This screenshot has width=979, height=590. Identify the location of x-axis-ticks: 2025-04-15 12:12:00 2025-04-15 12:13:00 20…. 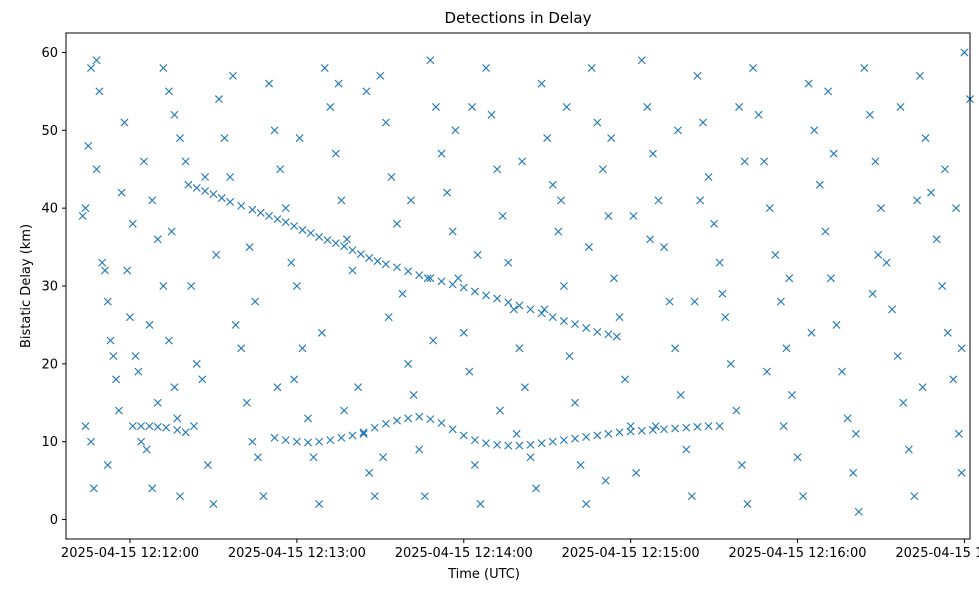
(520, 550).